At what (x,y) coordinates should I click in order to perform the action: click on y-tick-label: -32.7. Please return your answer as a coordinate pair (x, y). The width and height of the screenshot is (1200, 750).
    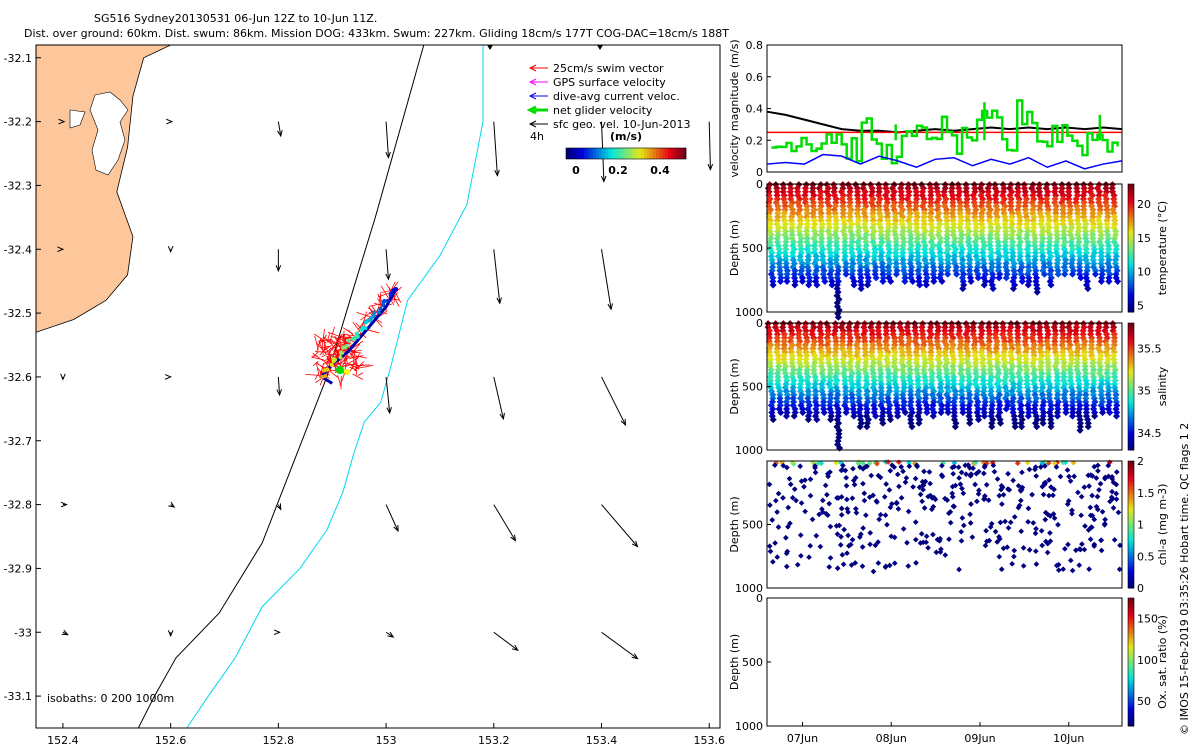
    Looking at the image, I should click on (18, 441).